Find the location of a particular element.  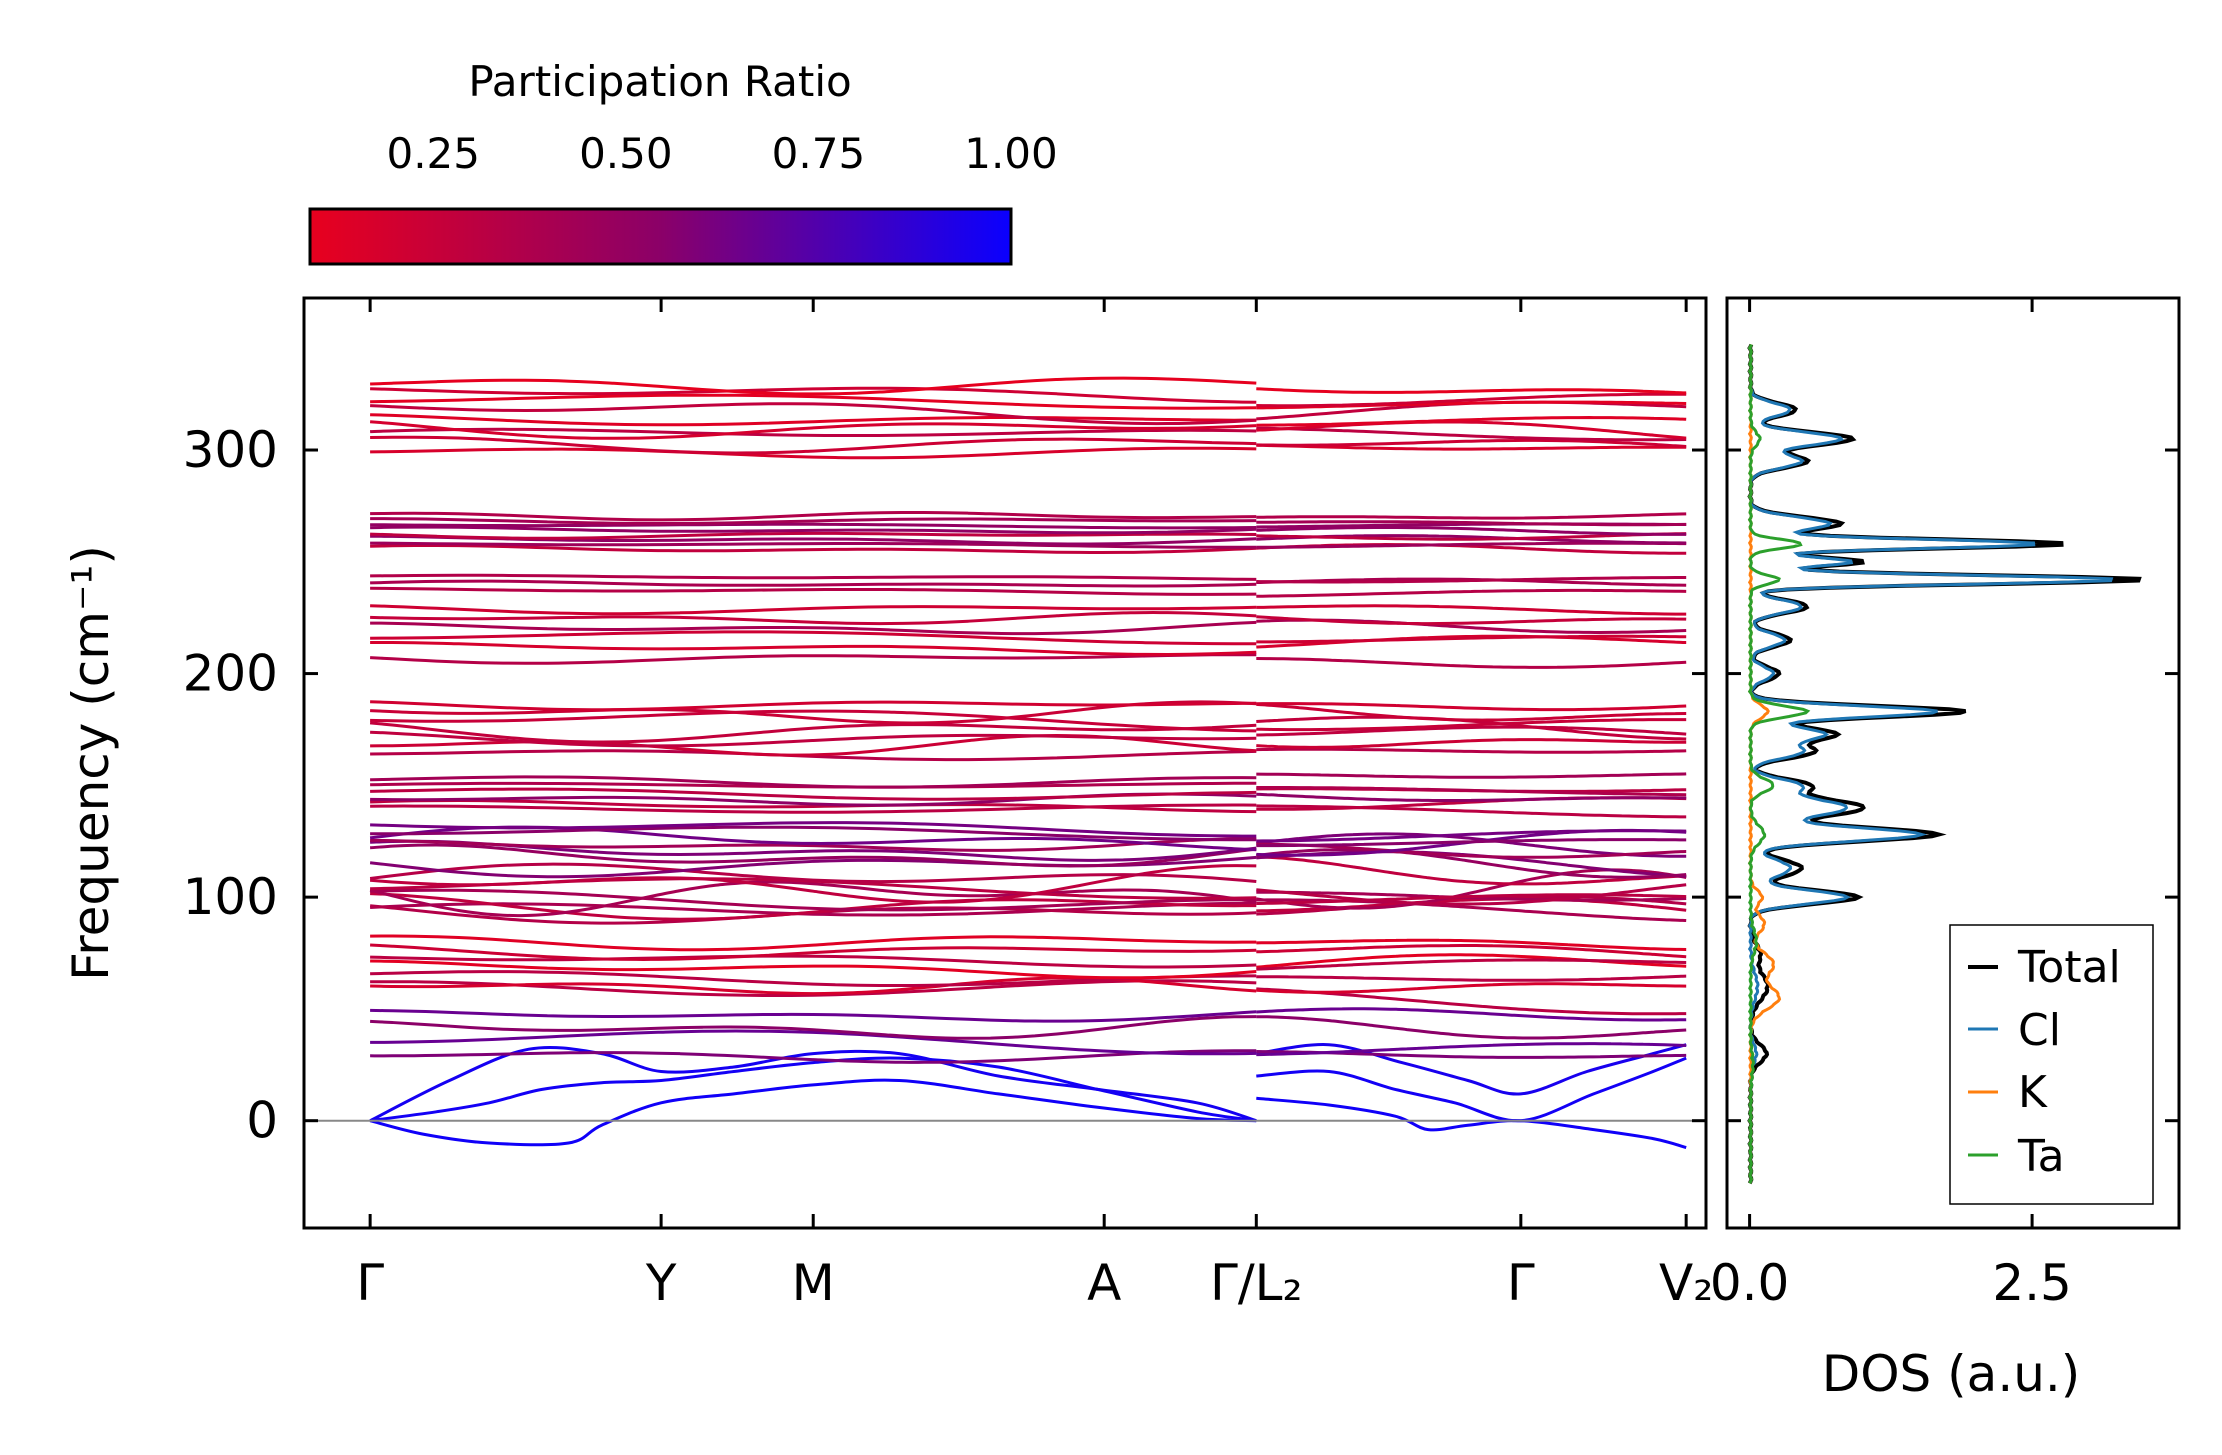

legend-label-ta: Ta is located at coordinates (2041, 1156).